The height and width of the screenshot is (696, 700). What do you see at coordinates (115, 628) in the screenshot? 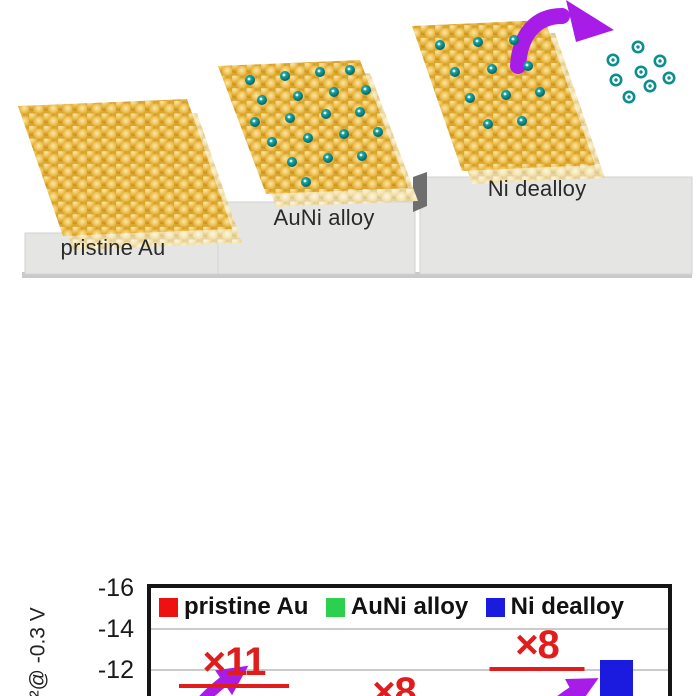
I see `y-tick-label: -14` at bounding box center [115, 628].